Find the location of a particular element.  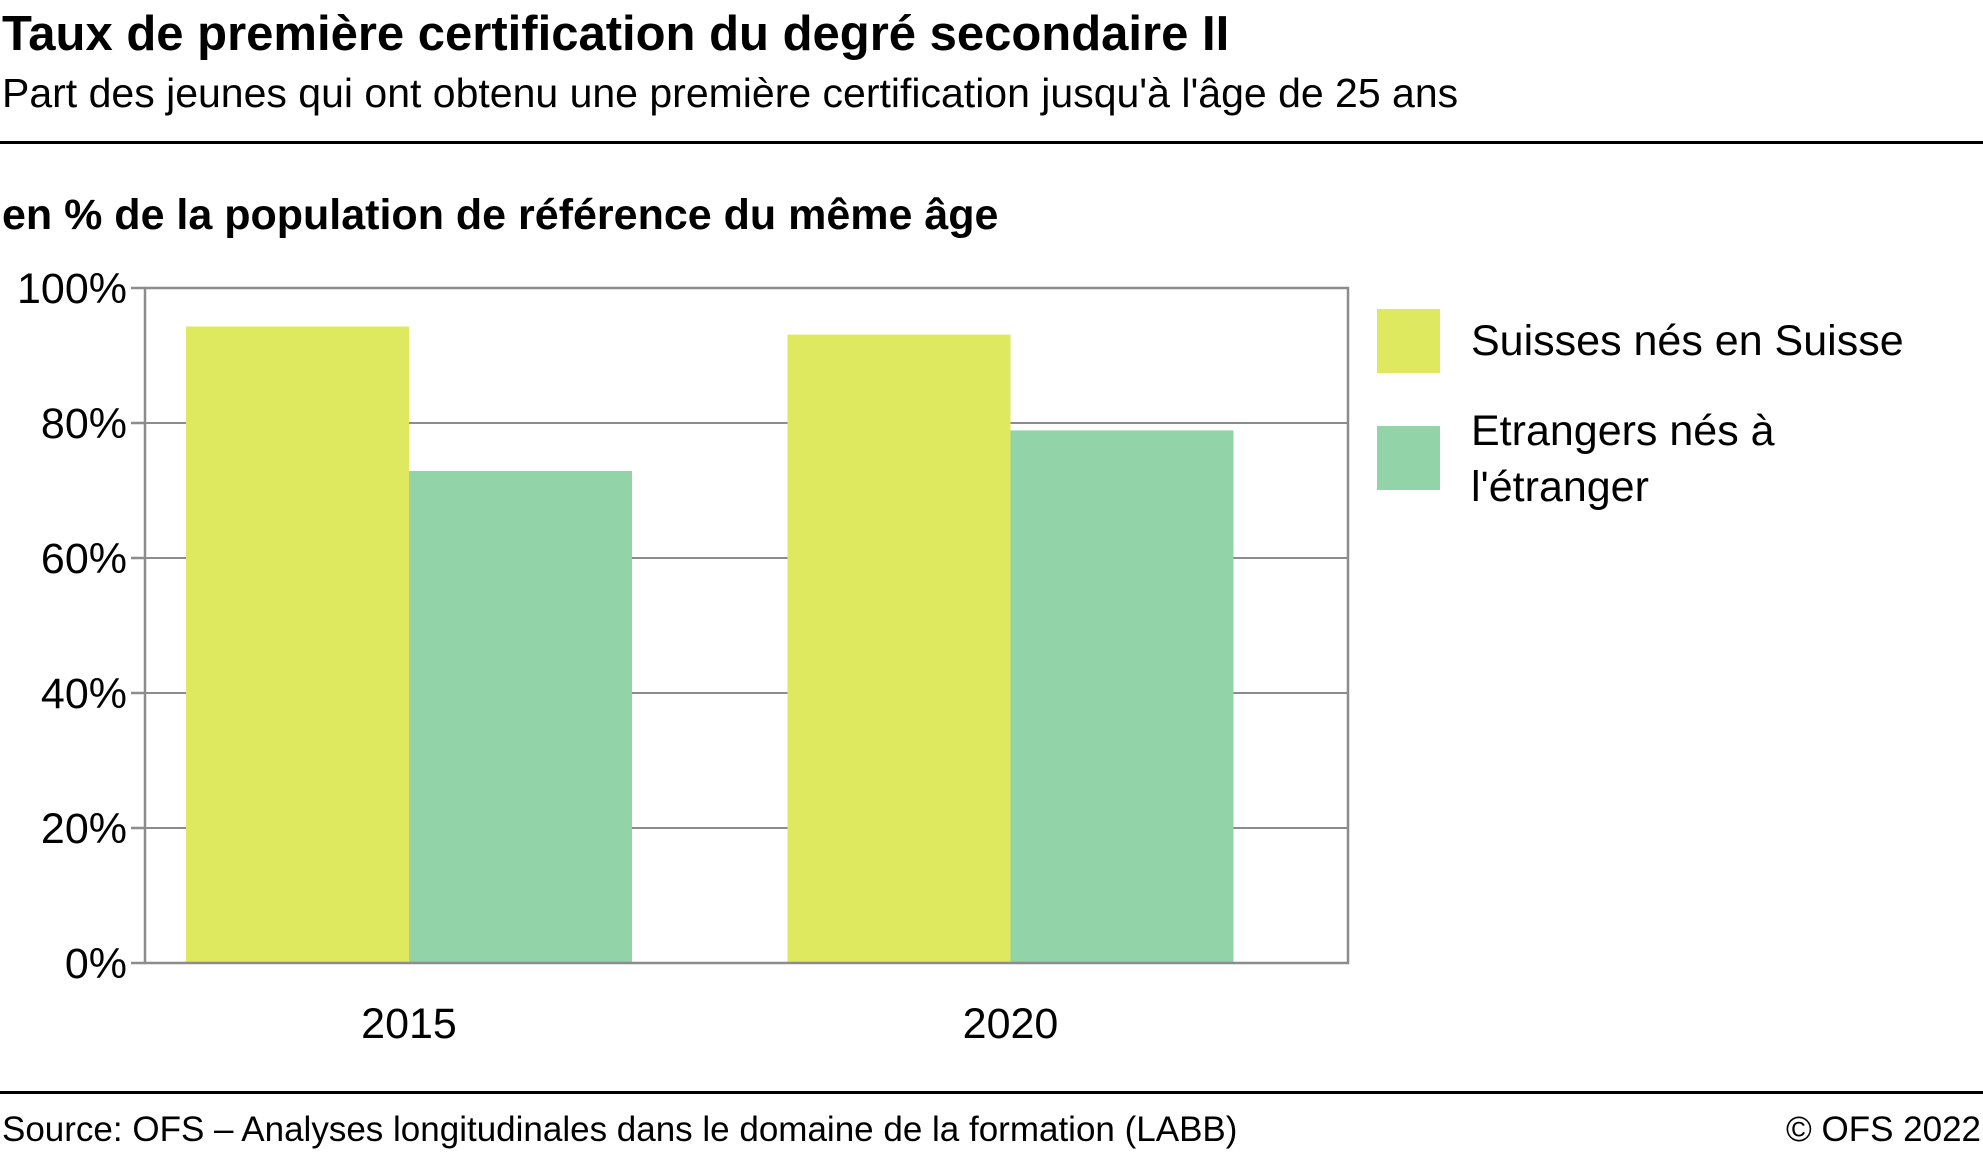

y-tick-label: 0% is located at coordinates (96, 964).